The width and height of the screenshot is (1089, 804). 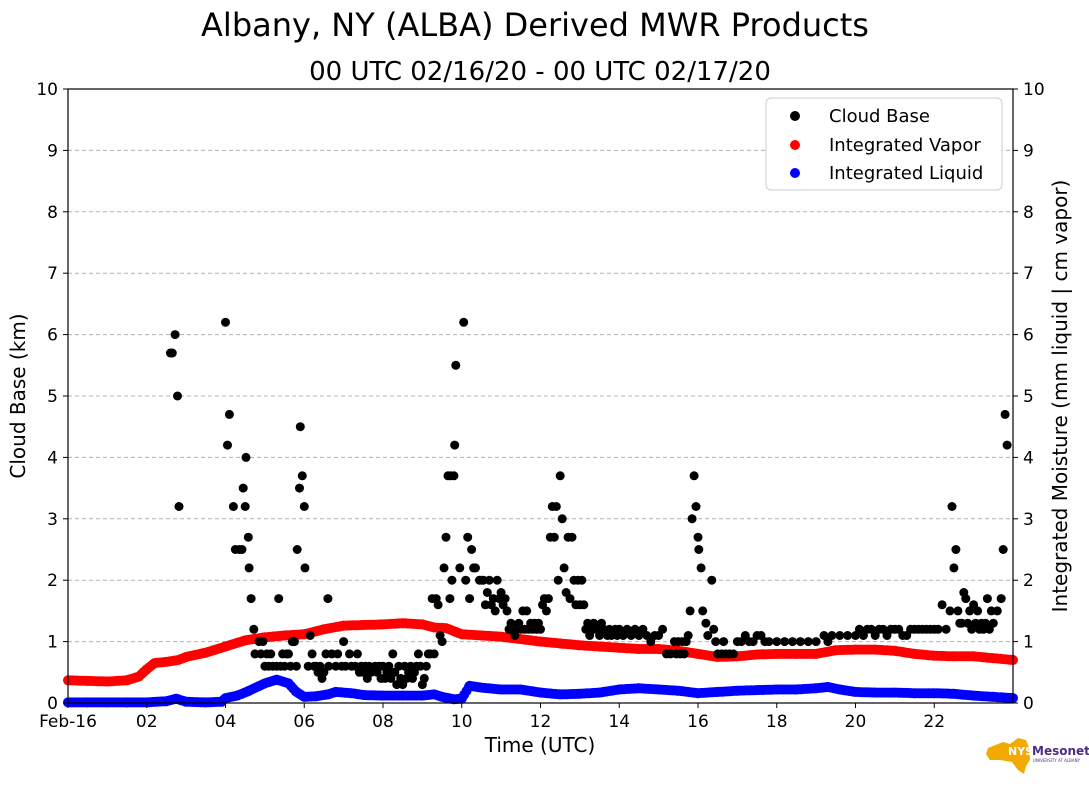 What do you see at coordinates (856, 722) in the screenshot?
I see `x-tick-label: 20` at bounding box center [856, 722].